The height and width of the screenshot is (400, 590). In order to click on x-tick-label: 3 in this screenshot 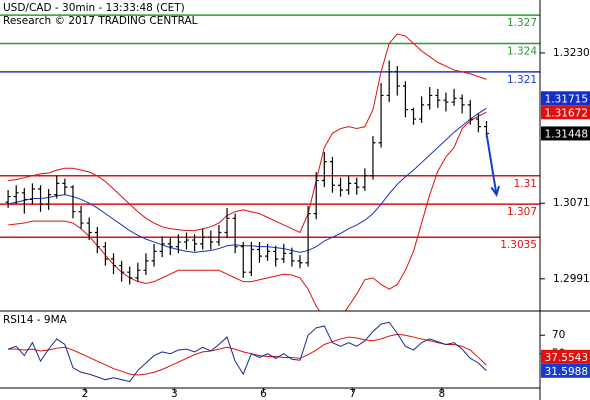, I will do `click(174, 394)`.